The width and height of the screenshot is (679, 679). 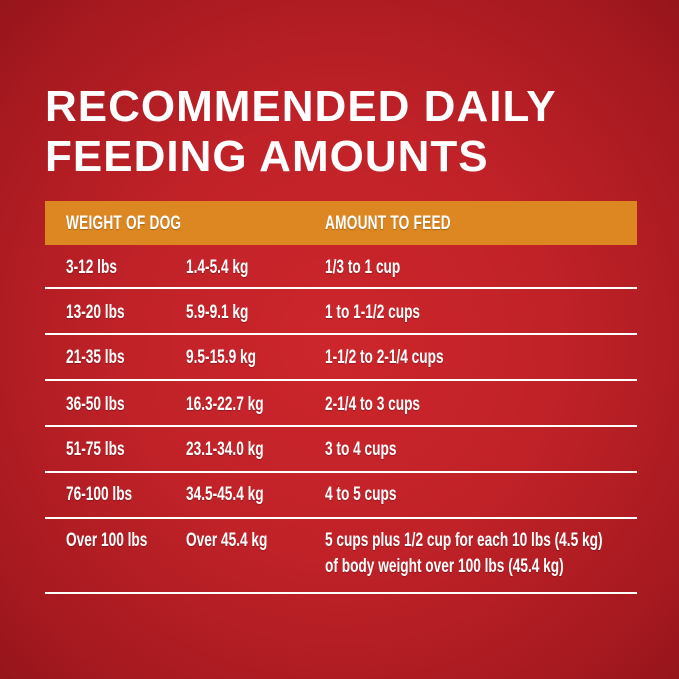 I want to click on table-header: WEIGHT OF DOG AMOUNT TO FEED, so click(x=341, y=223).